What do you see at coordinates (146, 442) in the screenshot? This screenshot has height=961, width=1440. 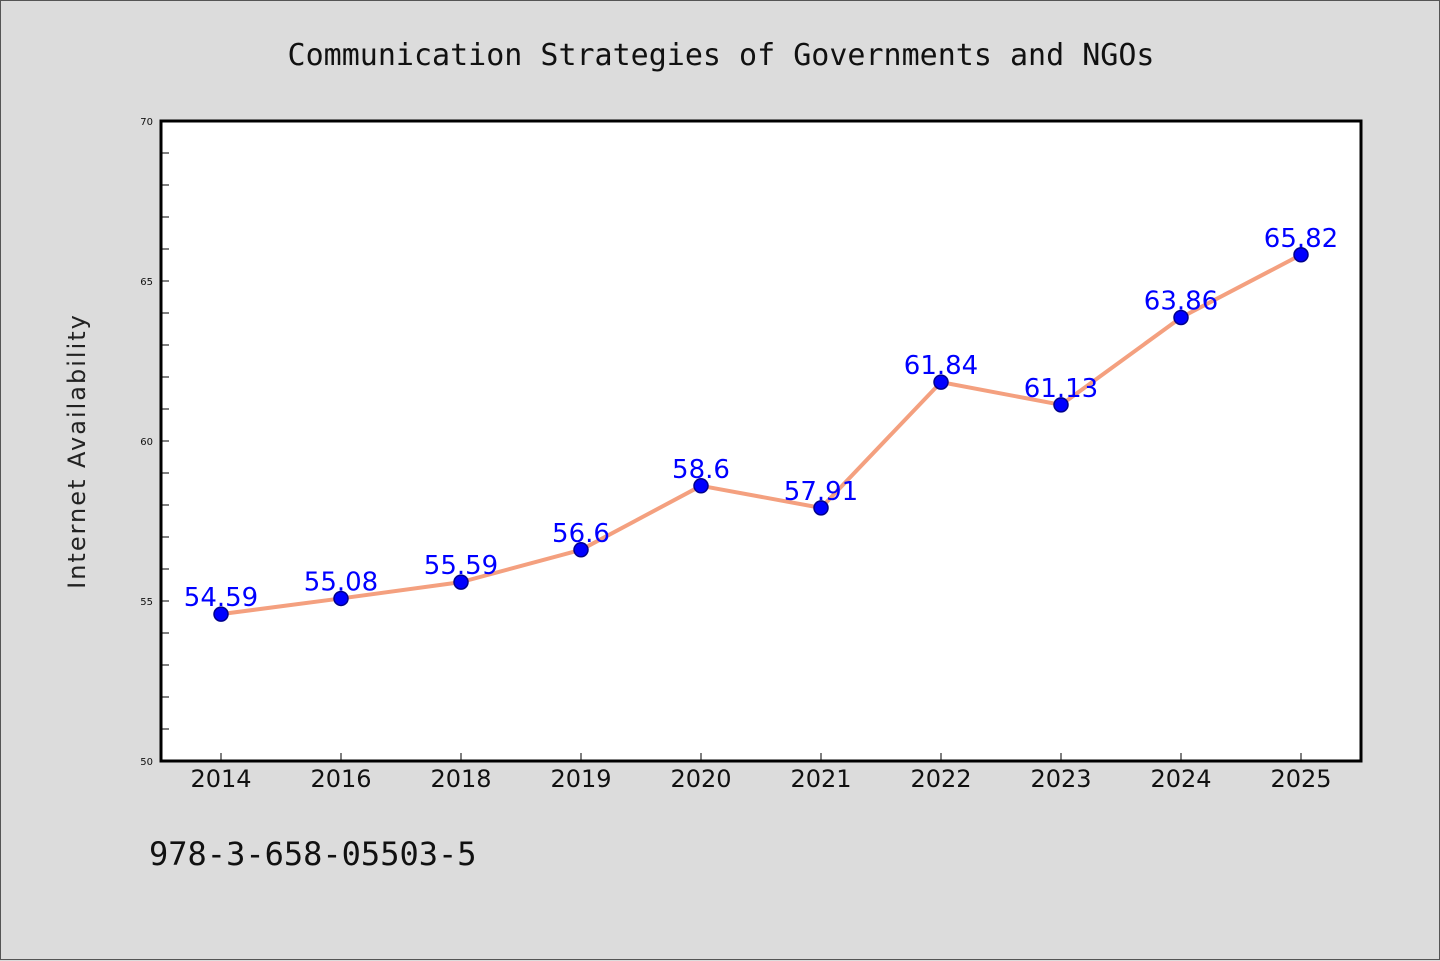 I see `y-tick-label: 60` at bounding box center [146, 442].